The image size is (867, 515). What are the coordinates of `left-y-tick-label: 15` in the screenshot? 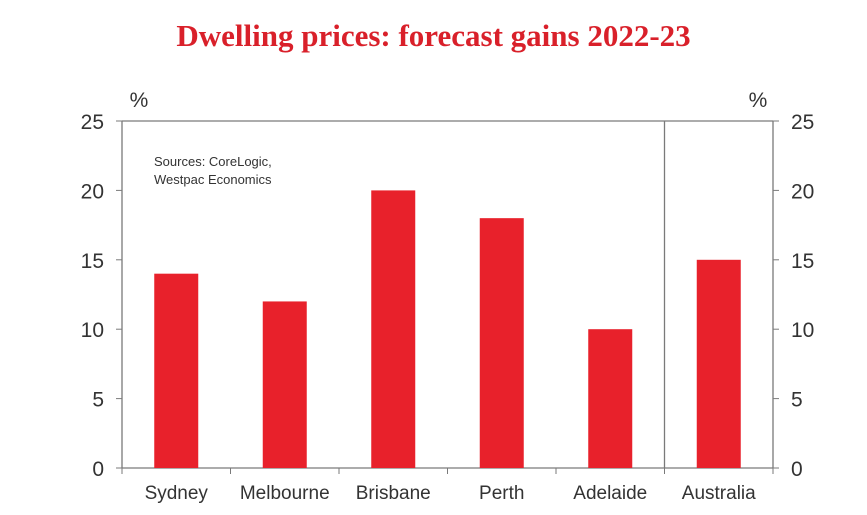 It's located at (92, 261).